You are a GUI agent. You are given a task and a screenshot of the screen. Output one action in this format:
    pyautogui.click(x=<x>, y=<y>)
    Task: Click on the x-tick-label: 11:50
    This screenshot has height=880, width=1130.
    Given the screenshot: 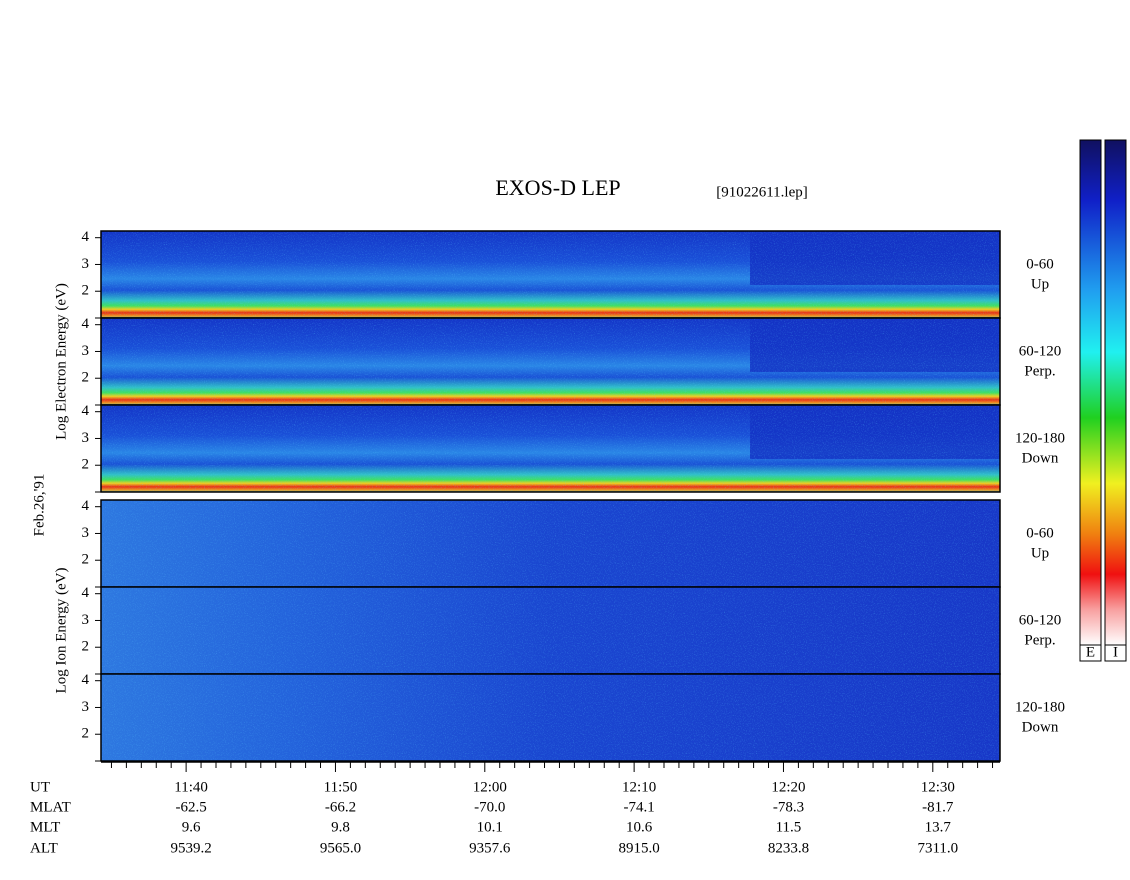 What is the action you would take?
    pyautogui.click(x=341, y=787)
    